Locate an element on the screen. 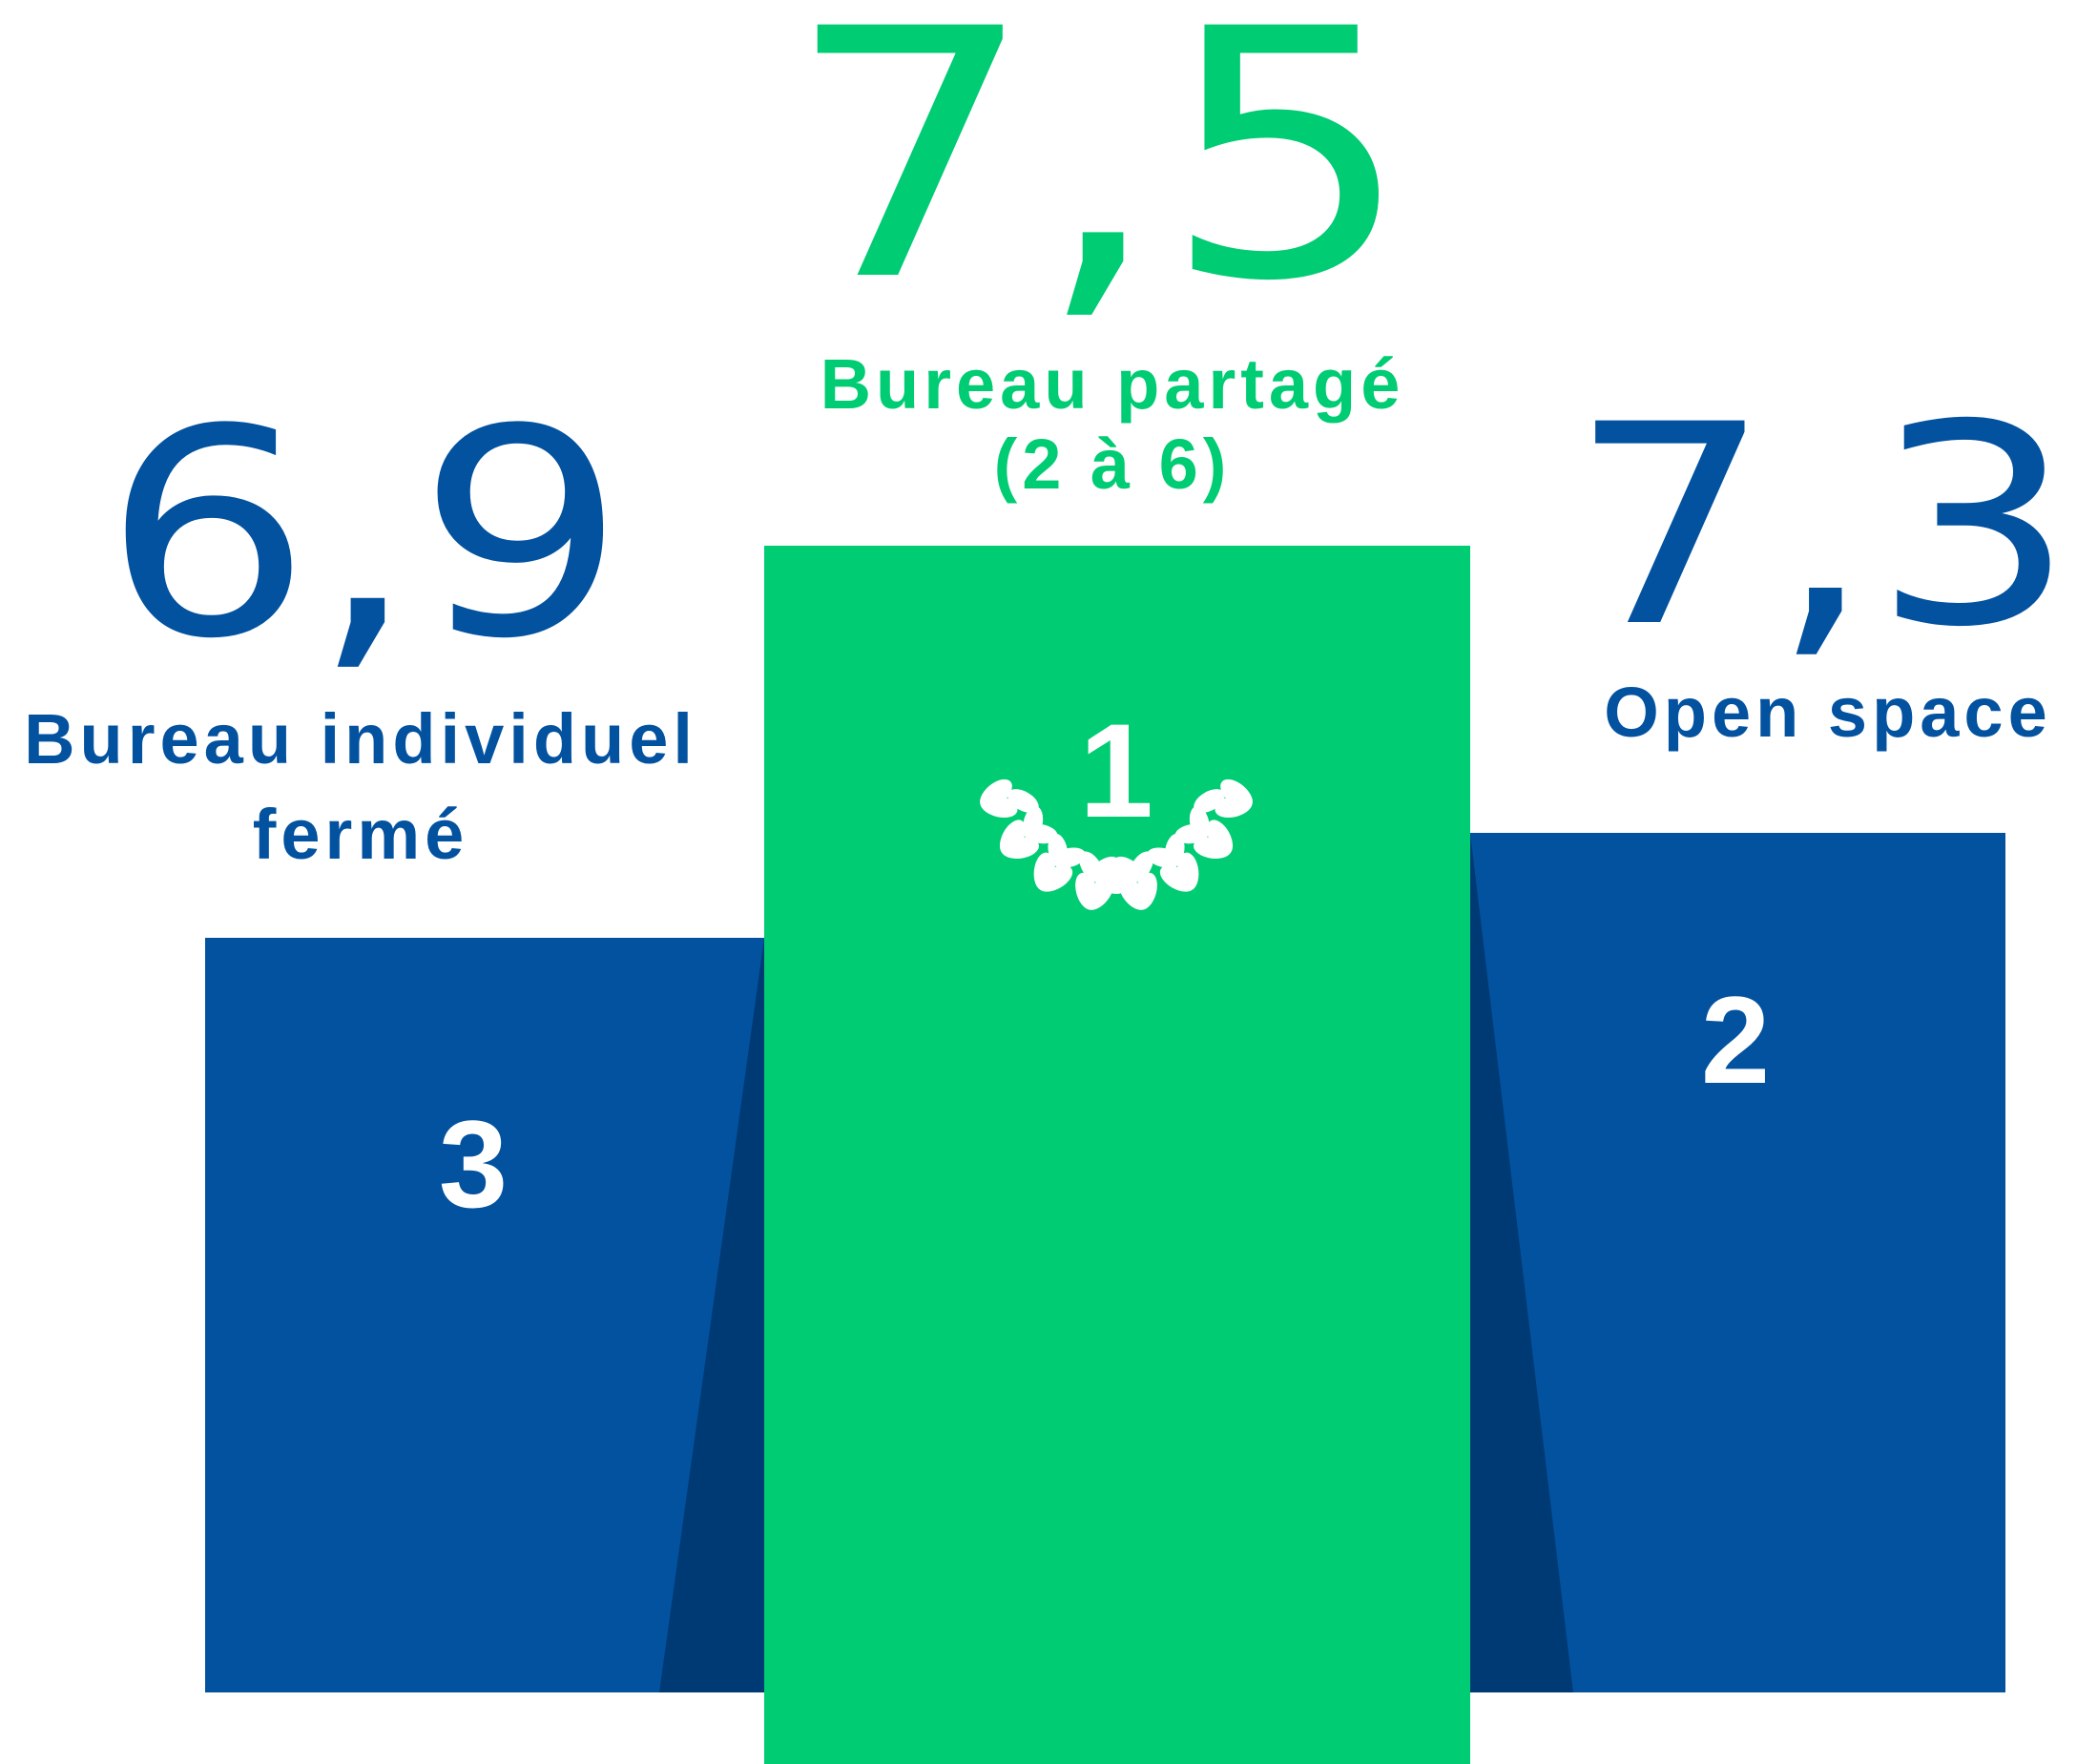 This screenshot has width=2077, height=1764. wreath-dot is located at coordinates (1116, 877).